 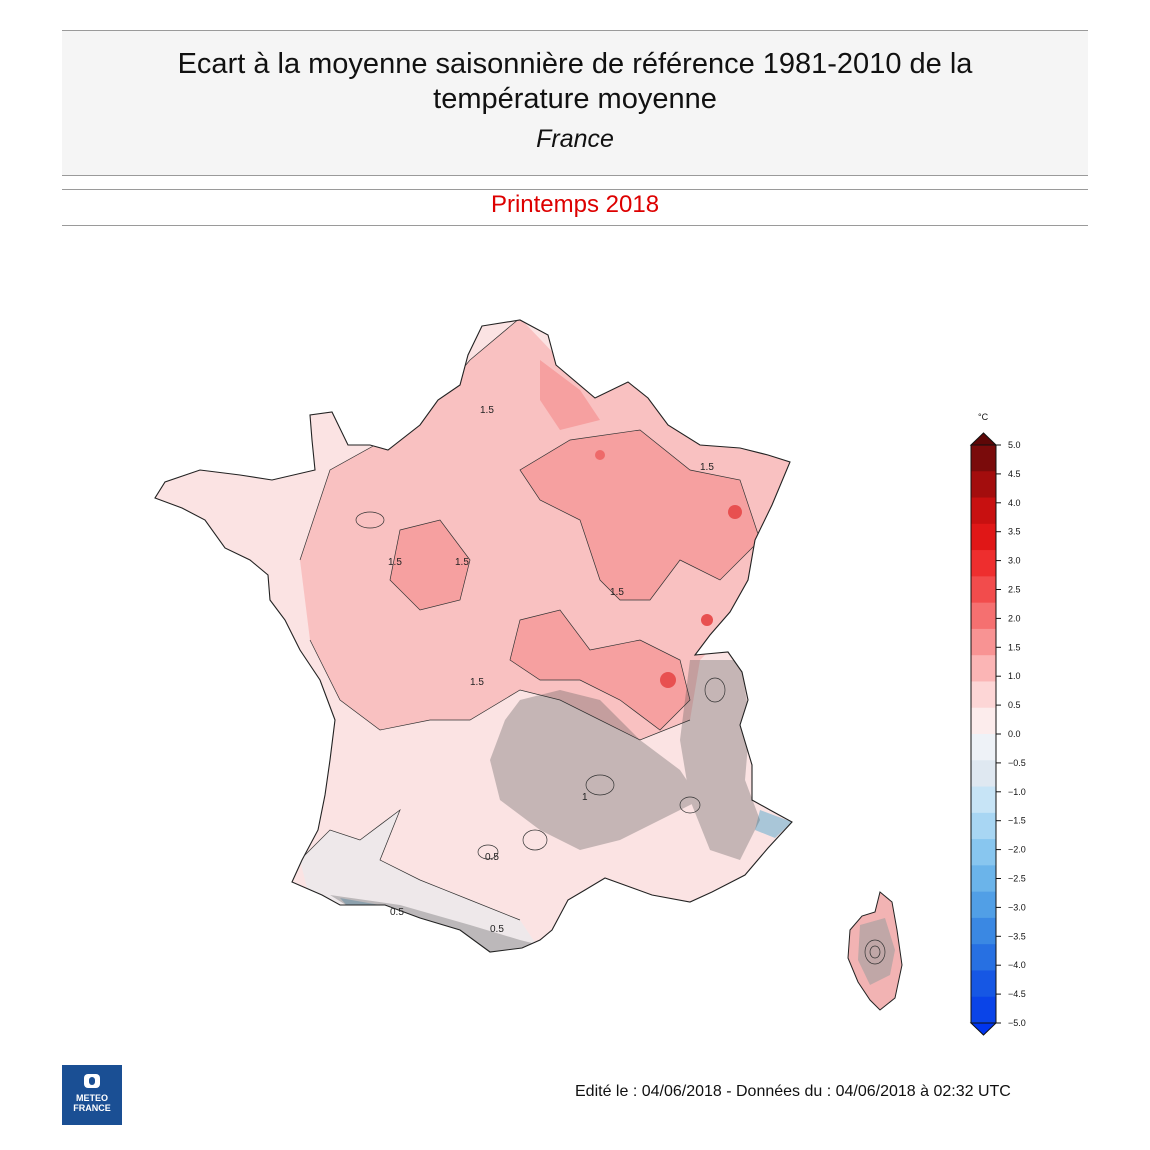 What do you see at coordinates (1014, 705) in the screenshot?
I see `colorbar-tick-label: 0.5` at bounding box center [1014, 705].